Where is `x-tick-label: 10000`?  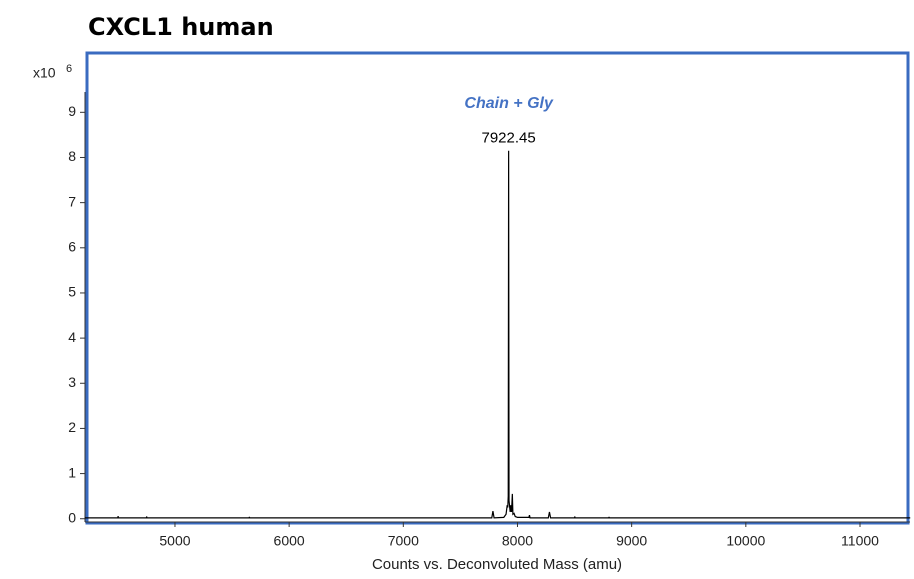
x-tick-label: 10000 is located at coordinates (745, 541).